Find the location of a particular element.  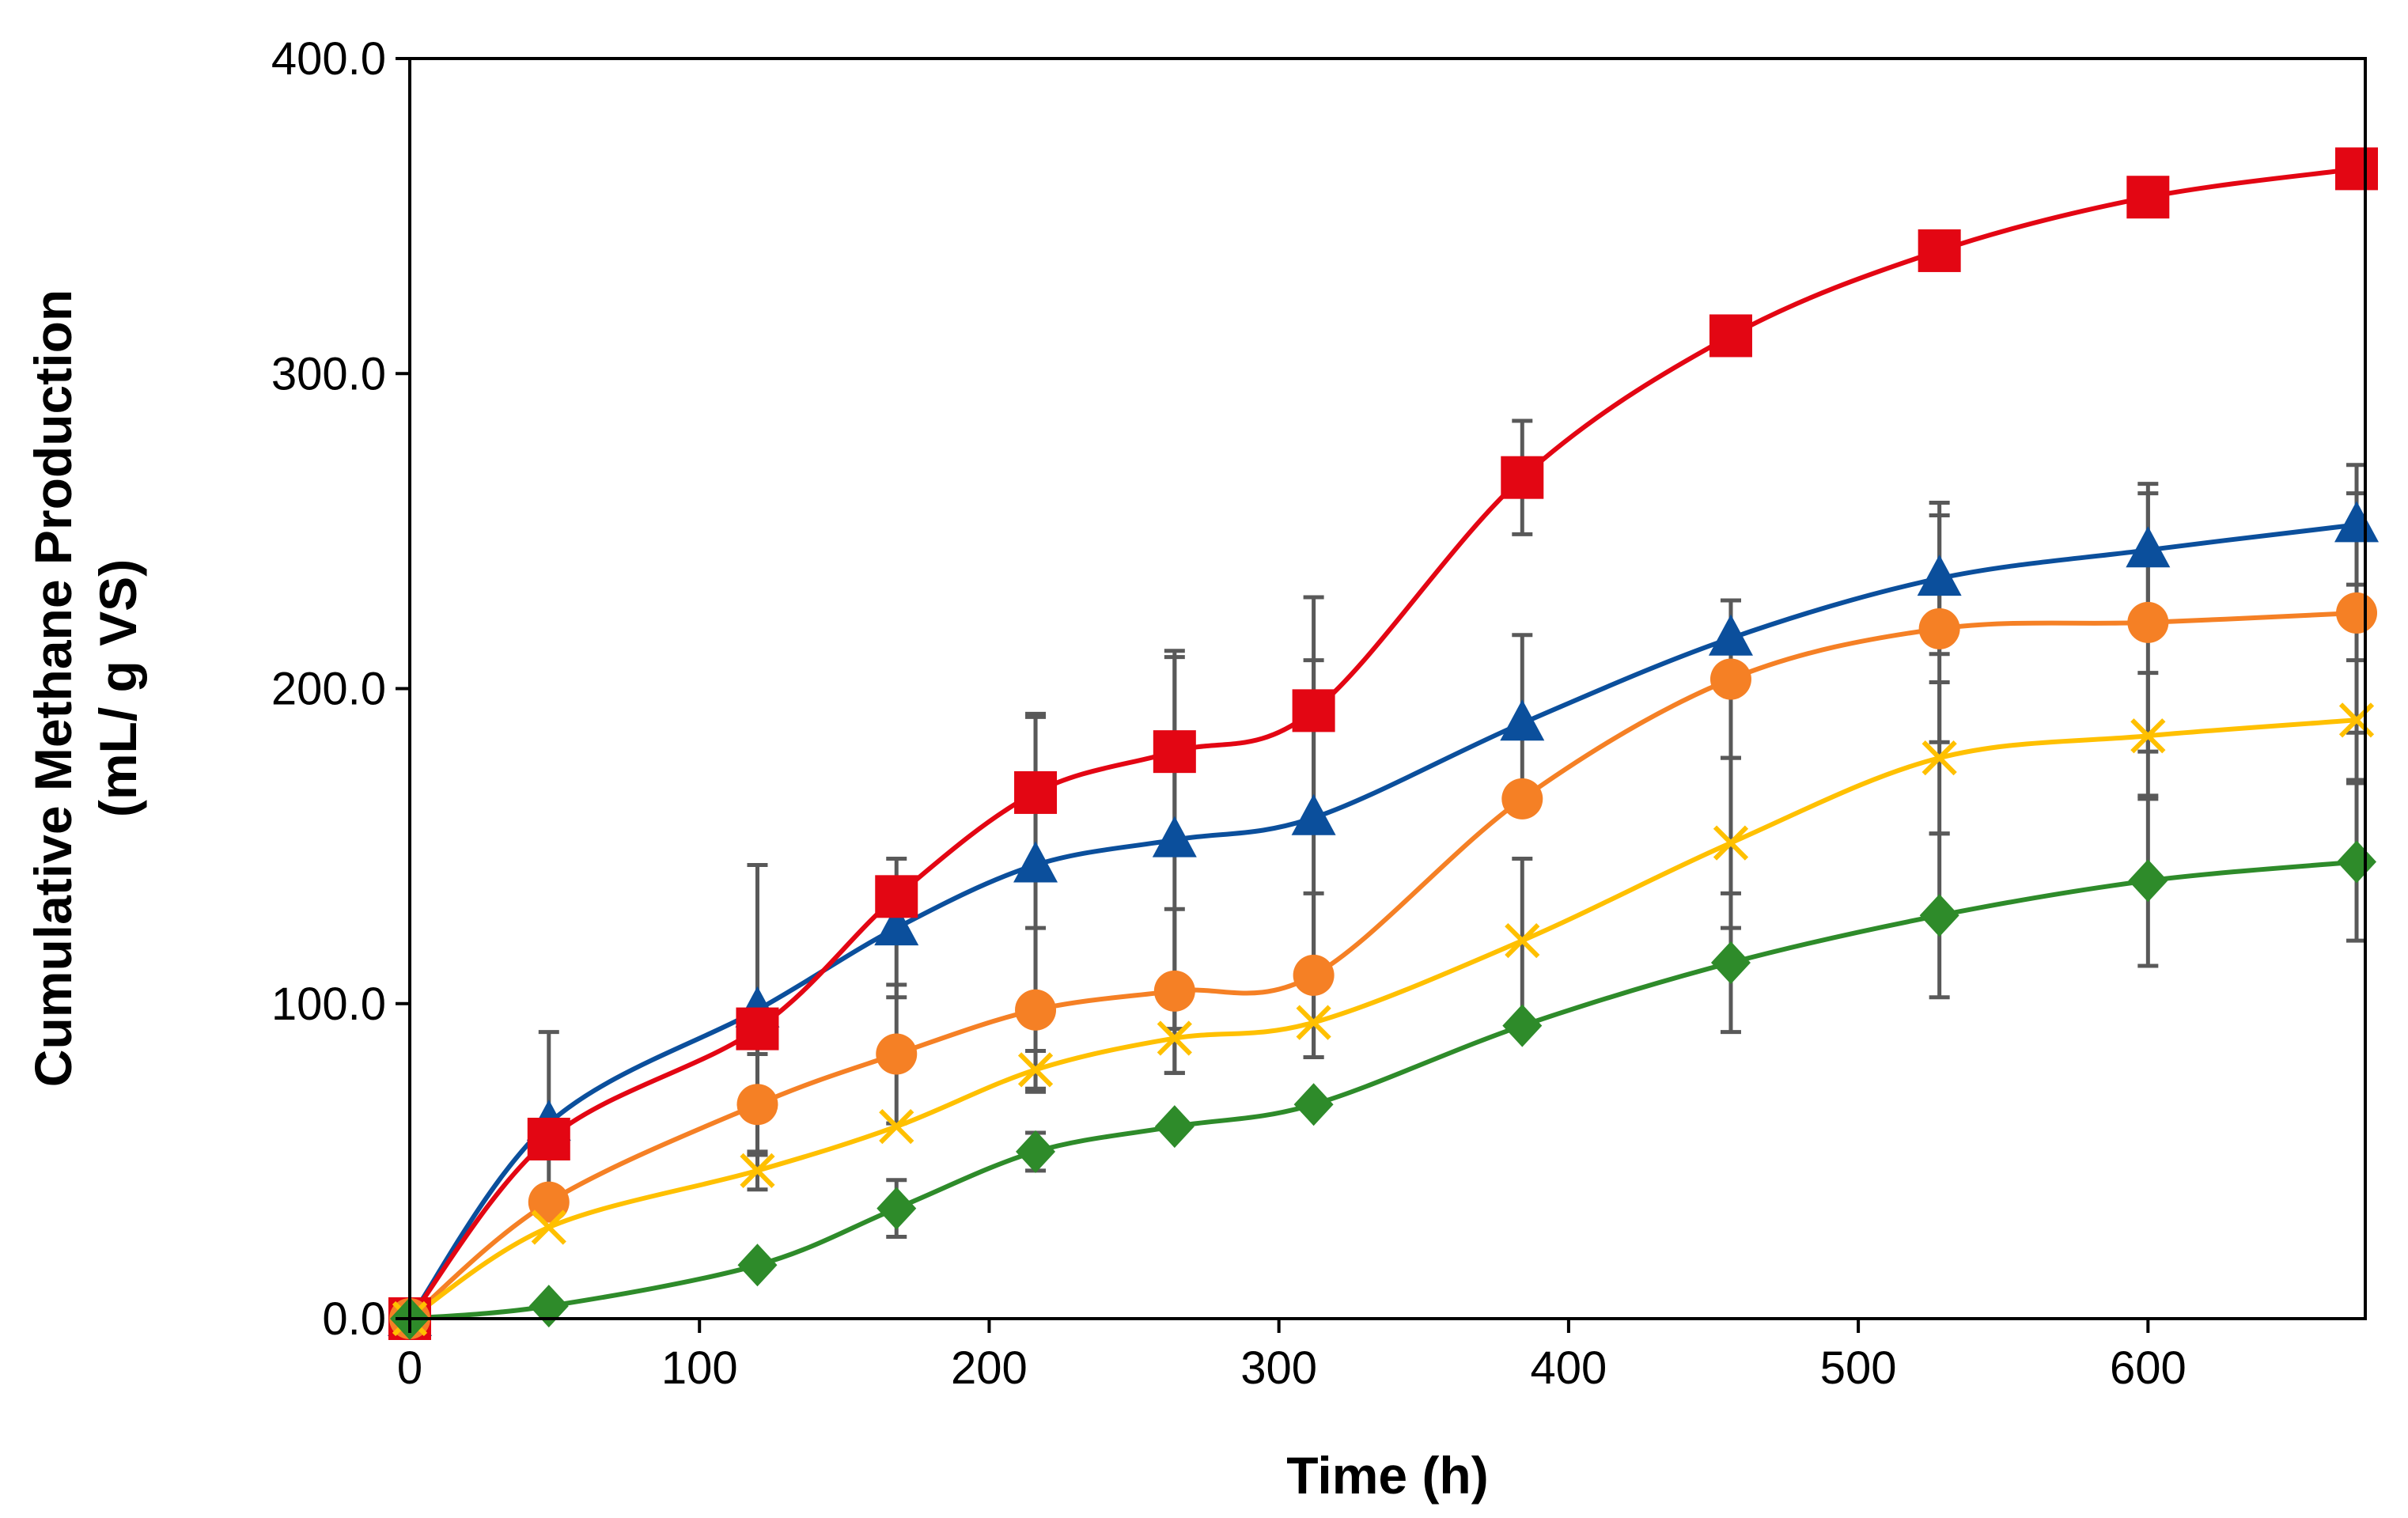

y-tick-label-100: 100.0 is located at coordinates (328, 1004).